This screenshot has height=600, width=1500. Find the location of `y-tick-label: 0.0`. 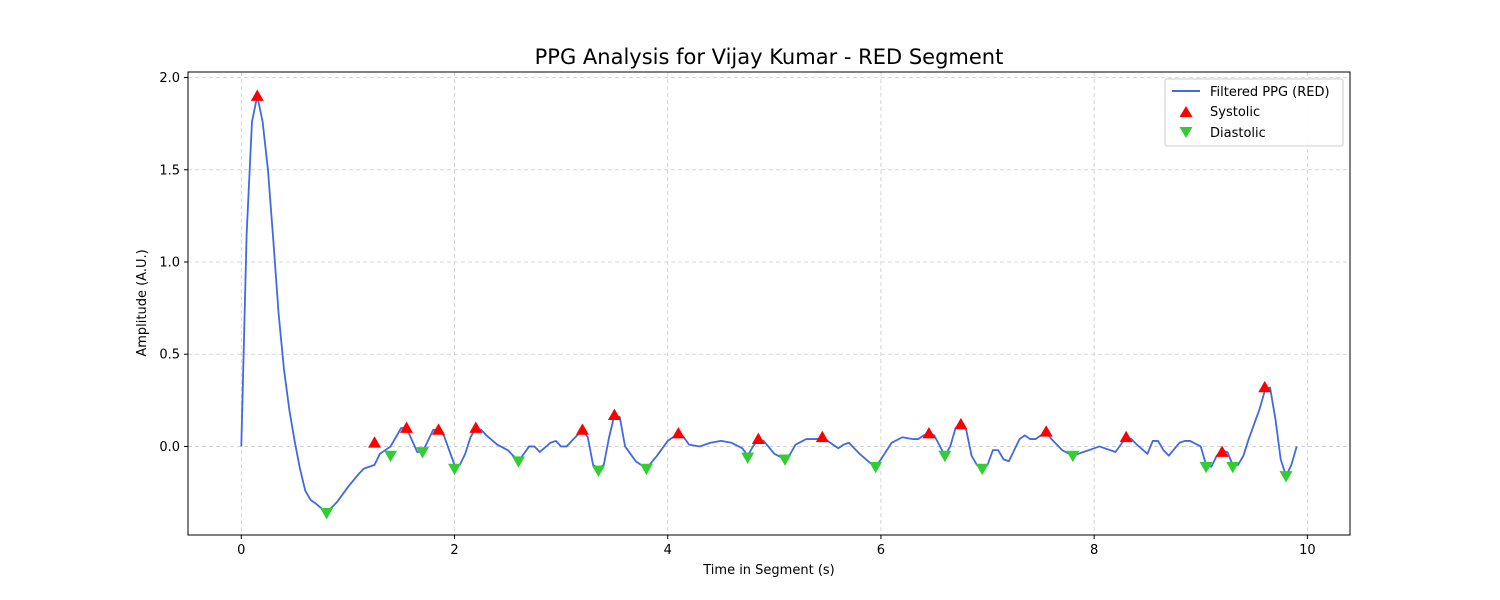

y-tick-label: 0.0 is located at coordinates (169, 447).